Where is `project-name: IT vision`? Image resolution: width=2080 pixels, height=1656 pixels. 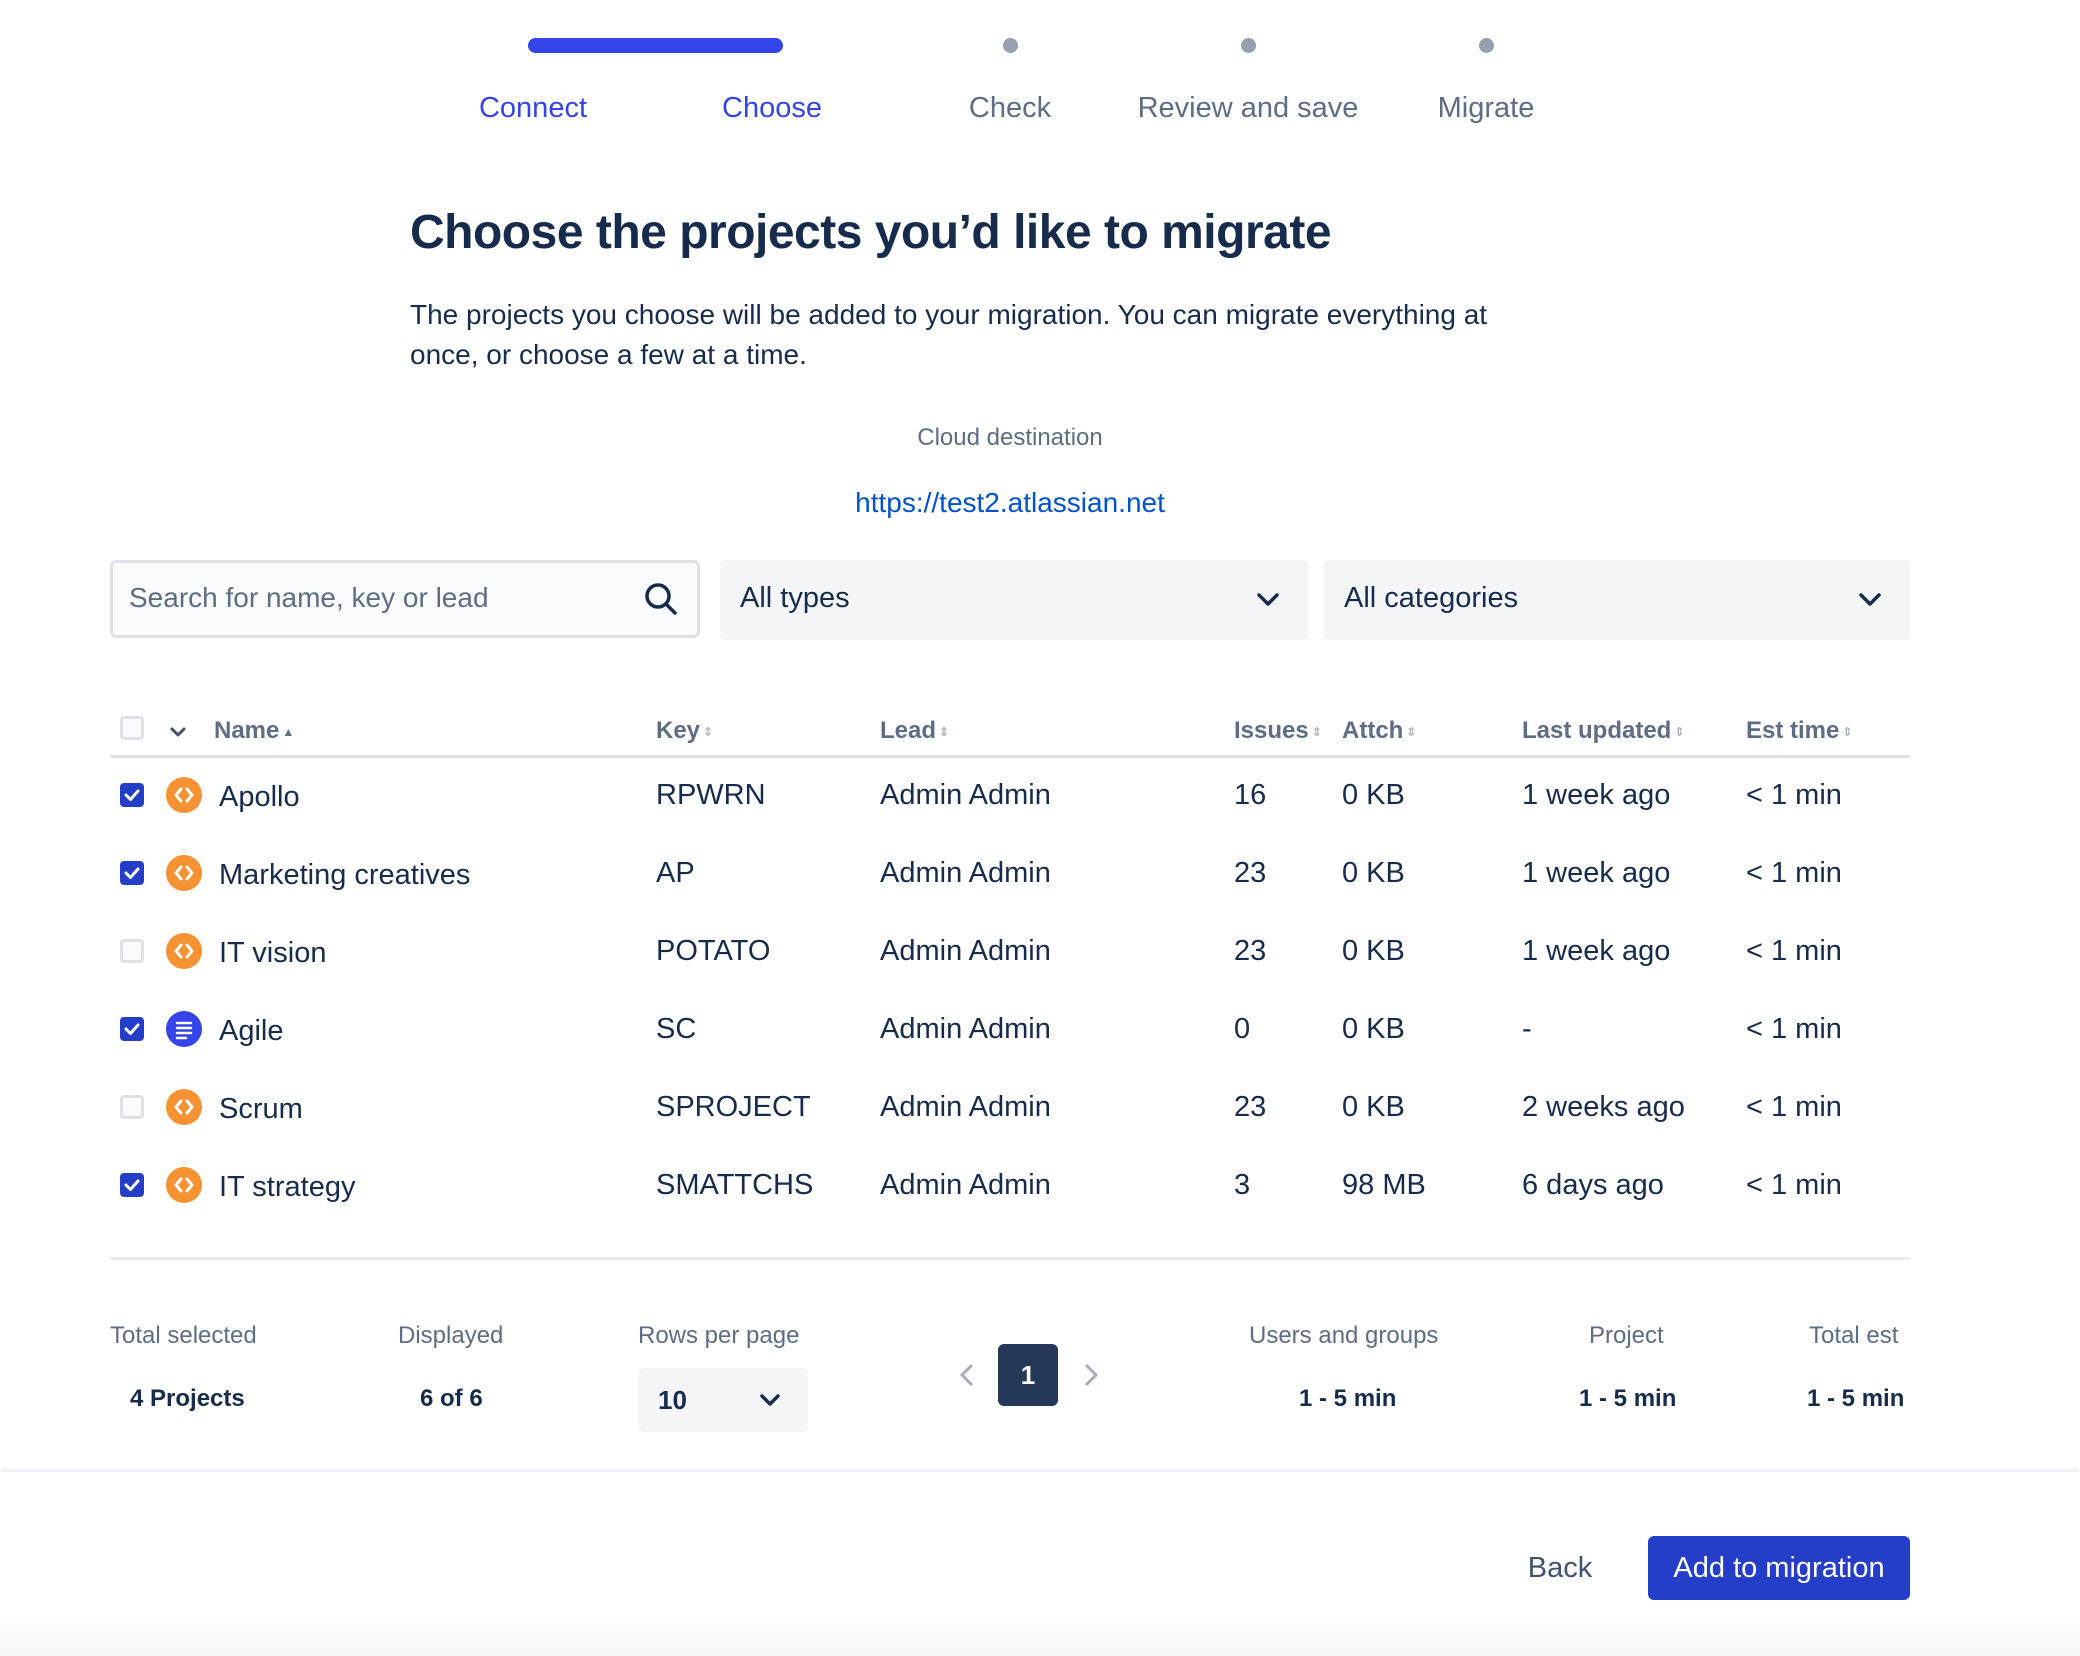
project-name: IT vision is located at coordinates (273, 953).